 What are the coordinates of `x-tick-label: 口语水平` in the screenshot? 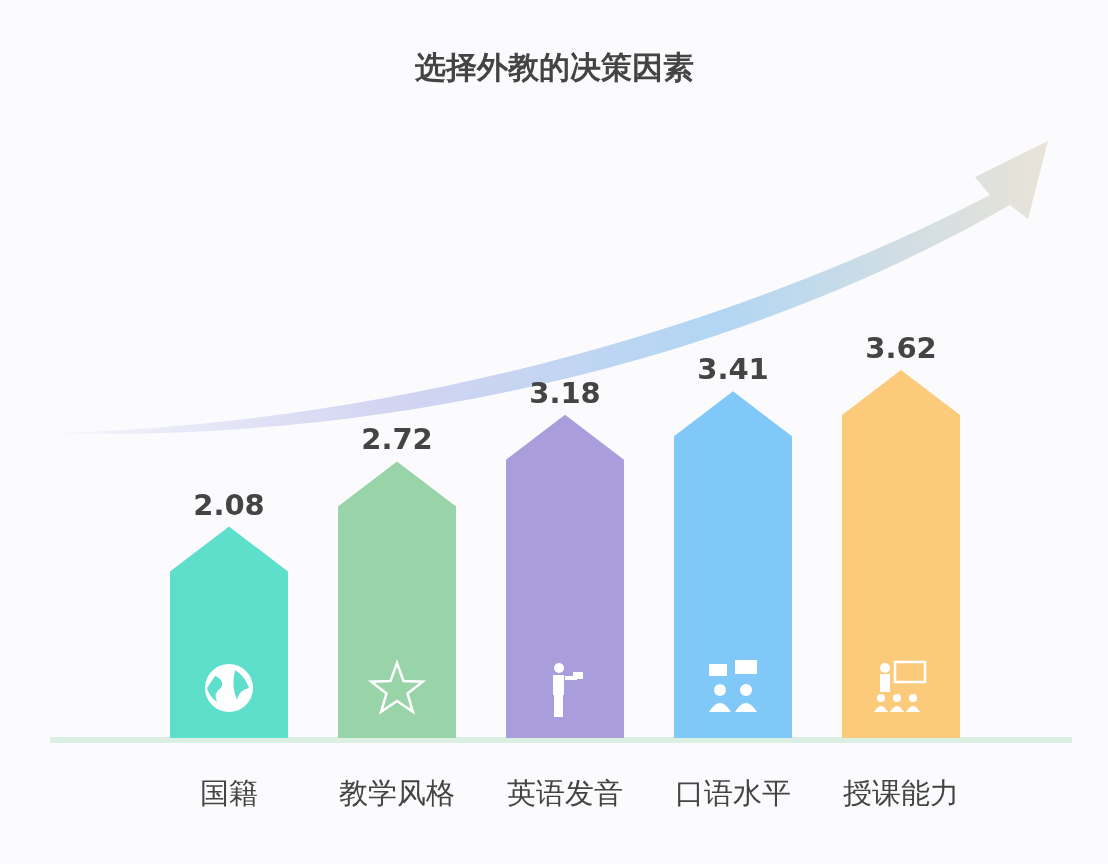 It's located at (733, 793).